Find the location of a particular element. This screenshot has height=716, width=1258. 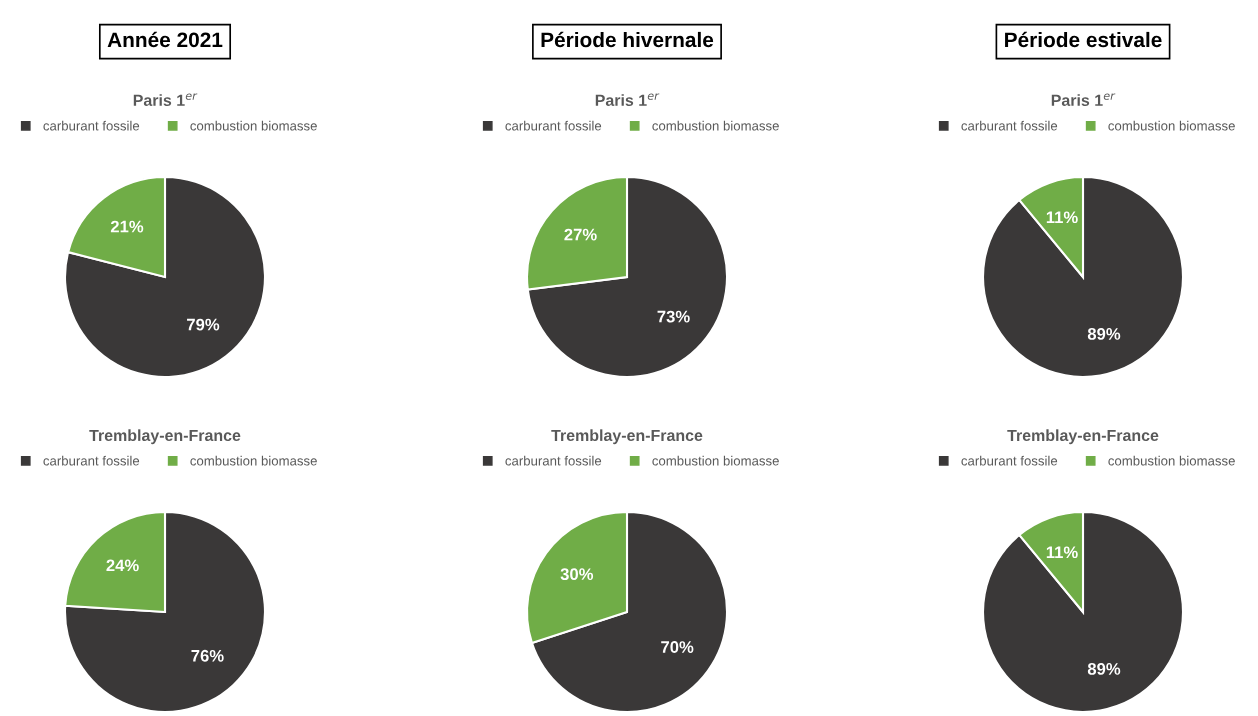

data-label: 73% is located at coordinates (673, 316).